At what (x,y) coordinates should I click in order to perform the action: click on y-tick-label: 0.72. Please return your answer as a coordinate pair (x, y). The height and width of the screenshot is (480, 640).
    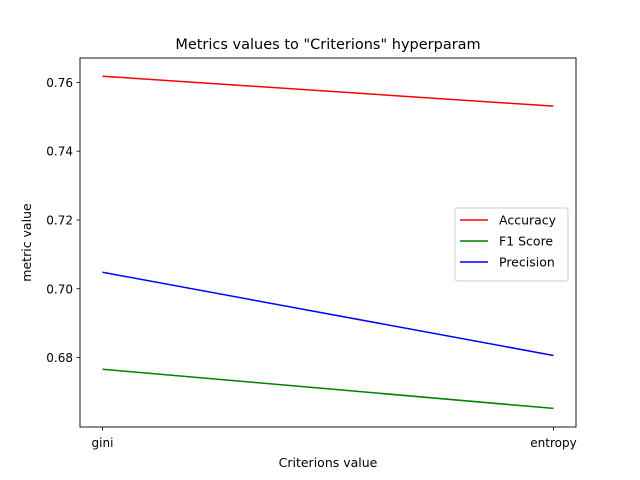
    Looking at the image, I should click on (59, 220).